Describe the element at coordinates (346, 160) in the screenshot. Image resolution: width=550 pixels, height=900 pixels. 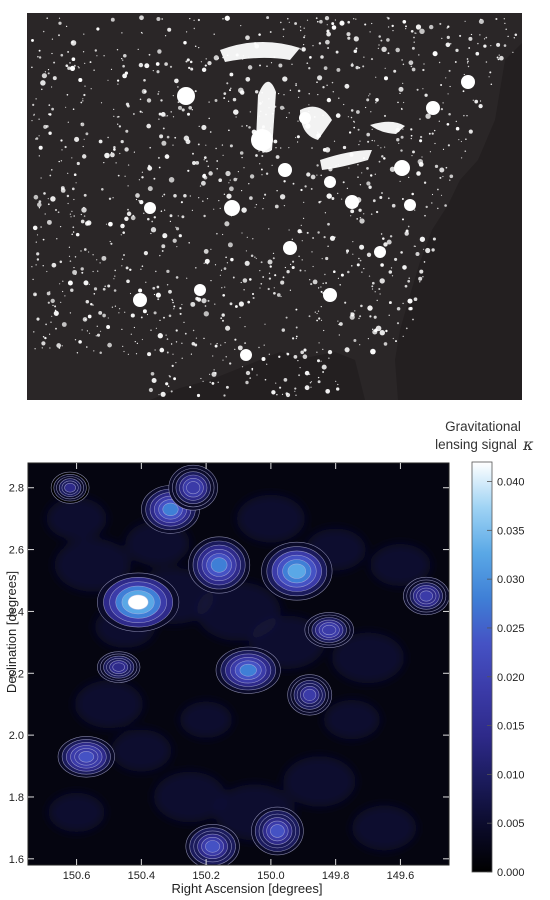
I see `photo-lake-erie` at that location.